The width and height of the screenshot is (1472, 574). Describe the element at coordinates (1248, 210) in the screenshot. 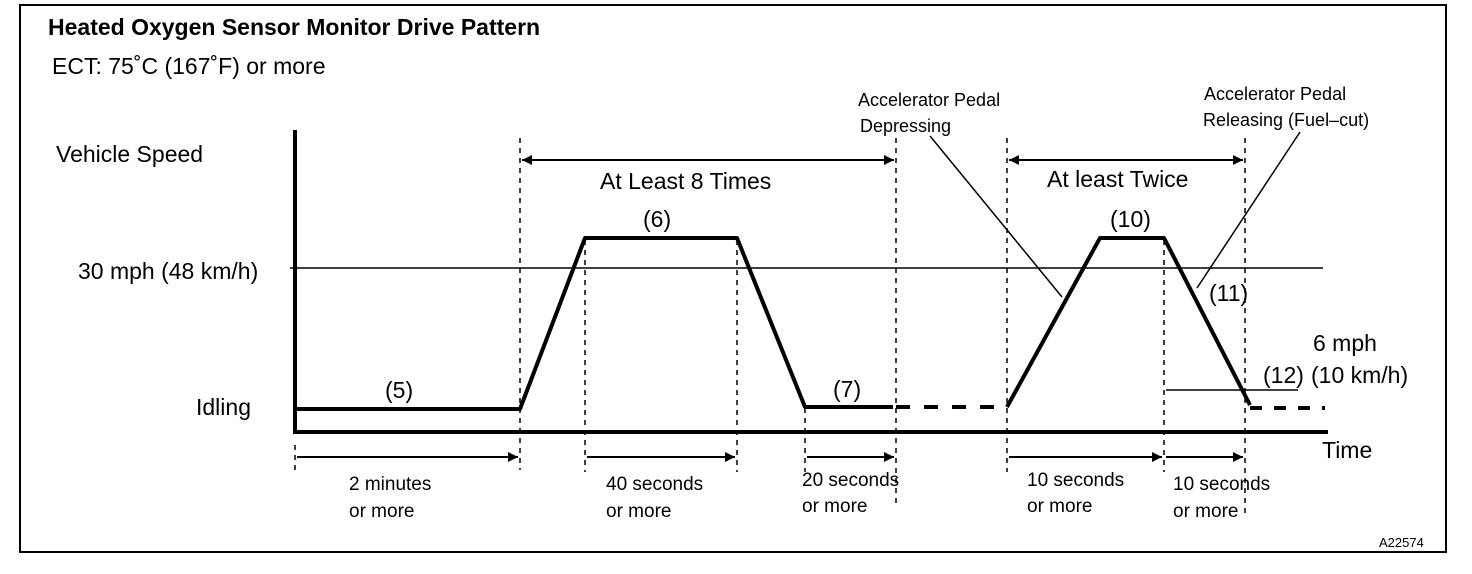

I see `pedal-releasing-leader` at that location.